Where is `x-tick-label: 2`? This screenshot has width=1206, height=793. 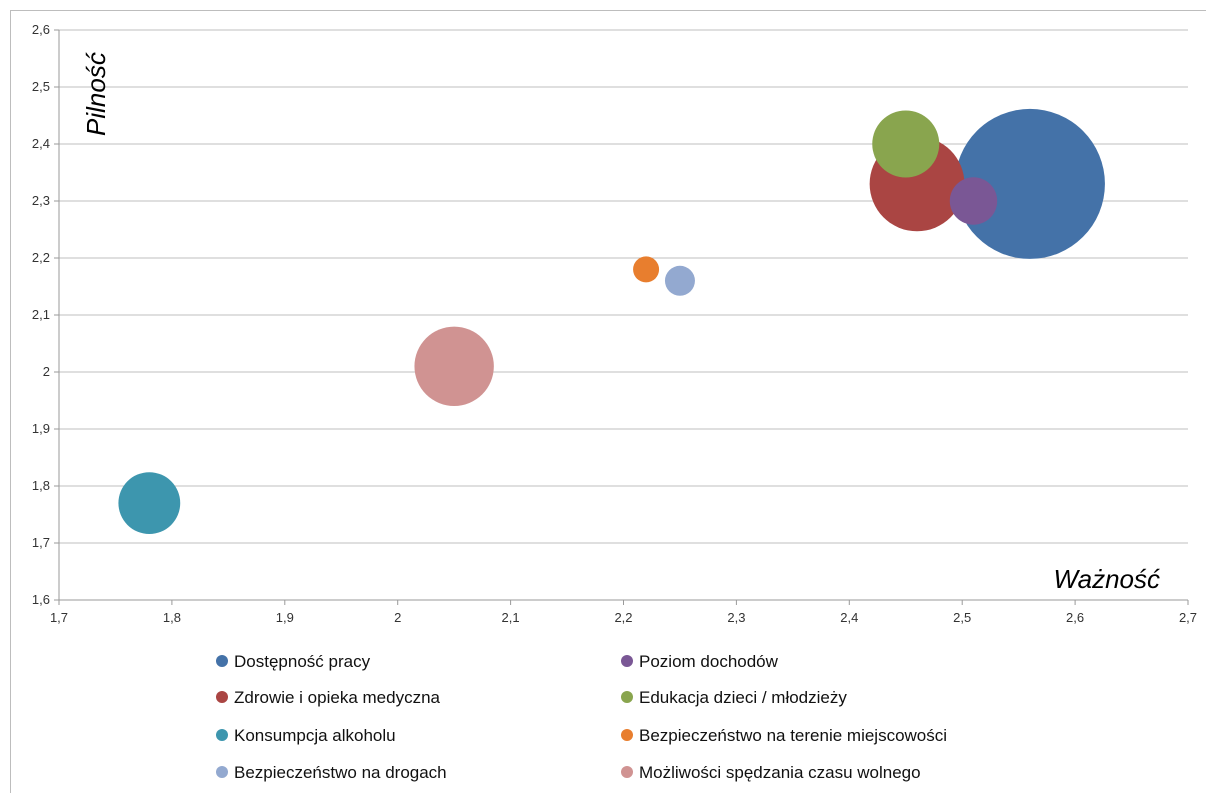
x-tick-label: 2 is located at coordinates (397, 617).